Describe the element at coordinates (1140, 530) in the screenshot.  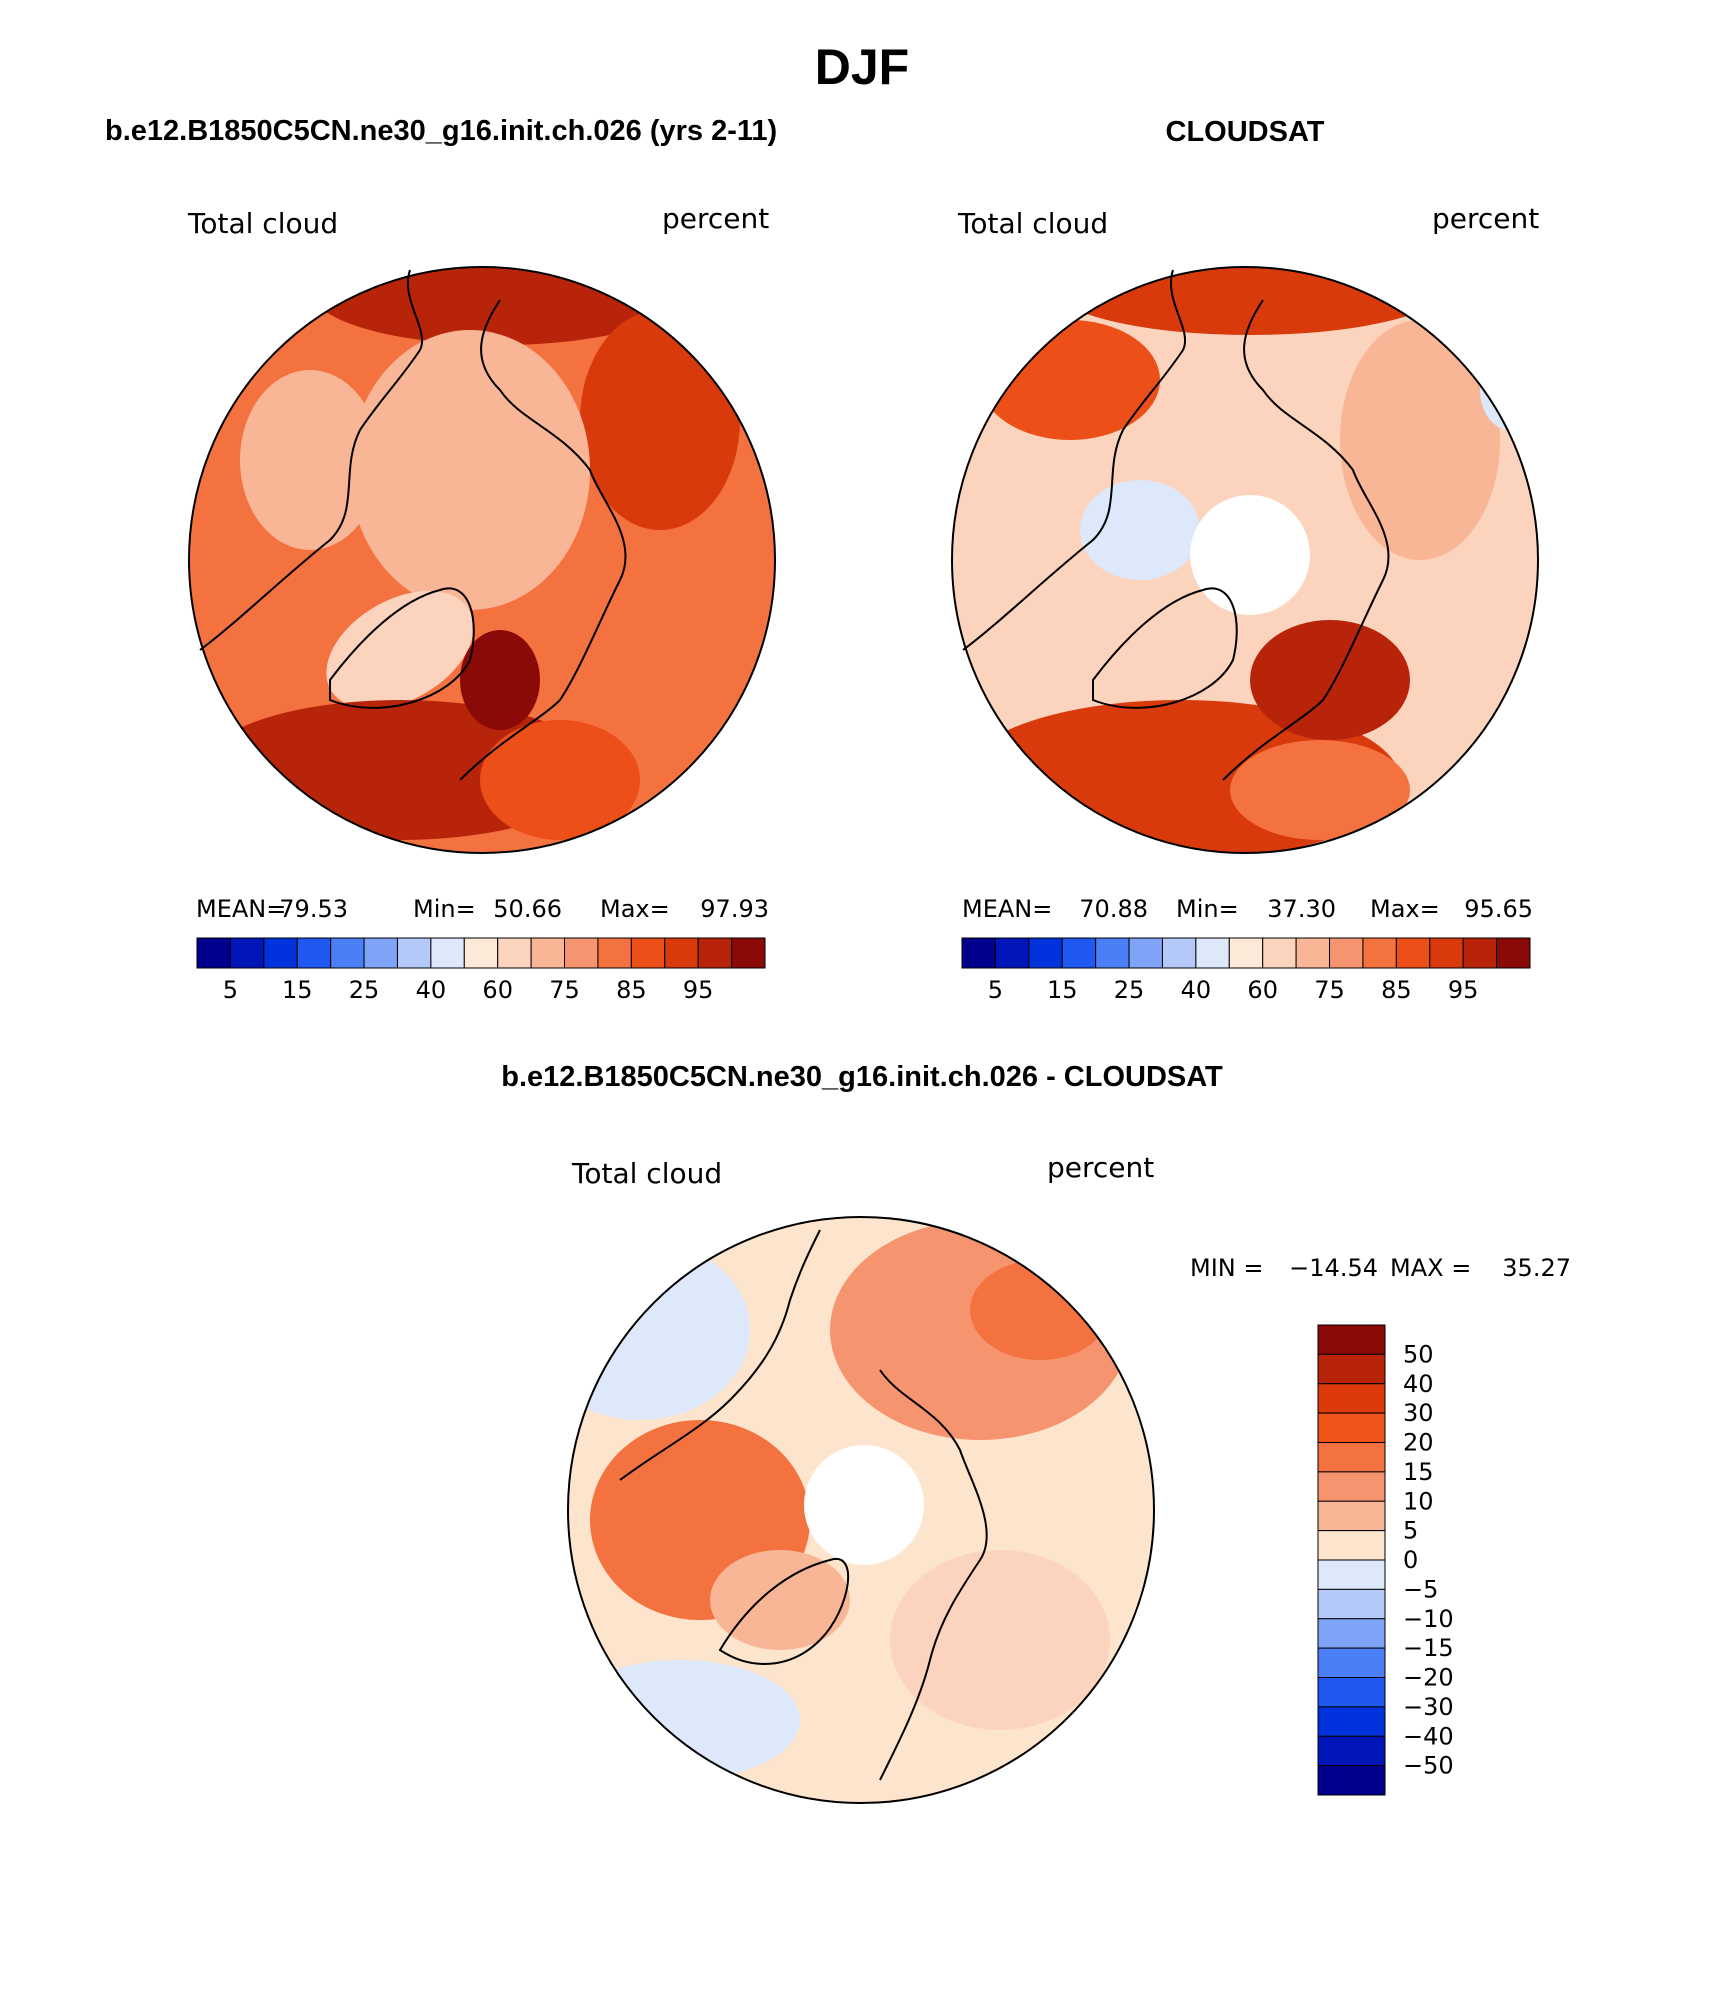
I see `obs-field-arctic-clear` at that location.